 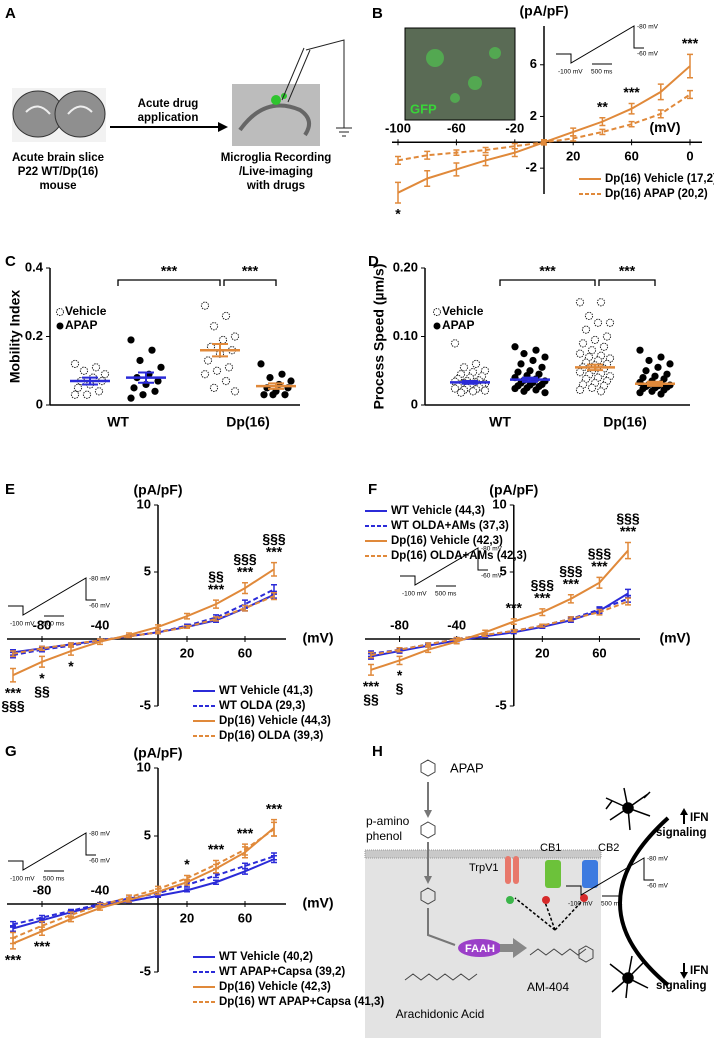 What do you see at coordinates (373, 261) in the screenshot?
I see `panel-letter: D` at bounding box center [373, 261].